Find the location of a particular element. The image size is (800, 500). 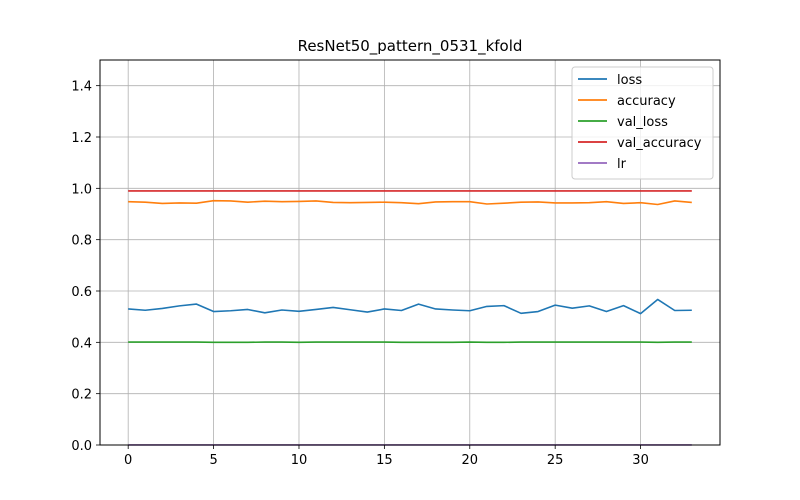

y-tick-label: 1.2 is located at coordinates (81, 138).